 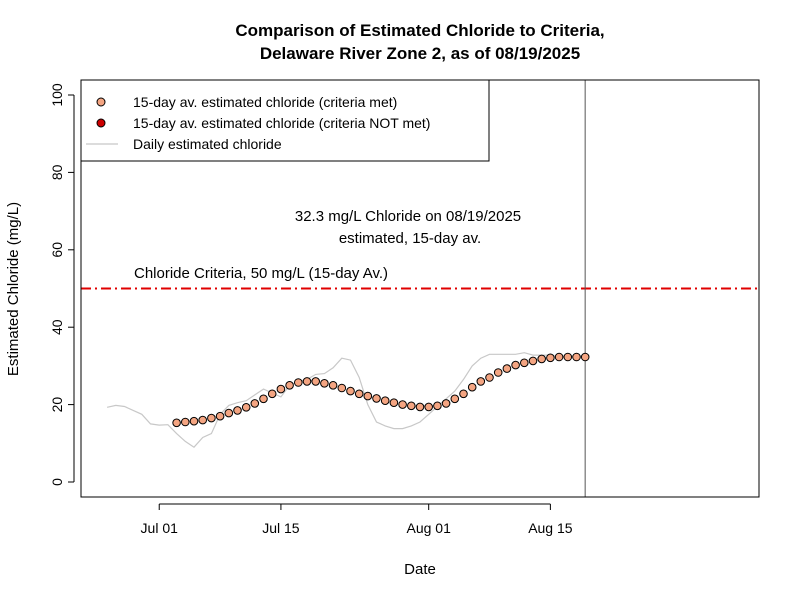 What do you see at coordinates (550, 528) in the screenshot?
I see `x-tick-label-3: Aug 15` at bounding box center [550, 528].